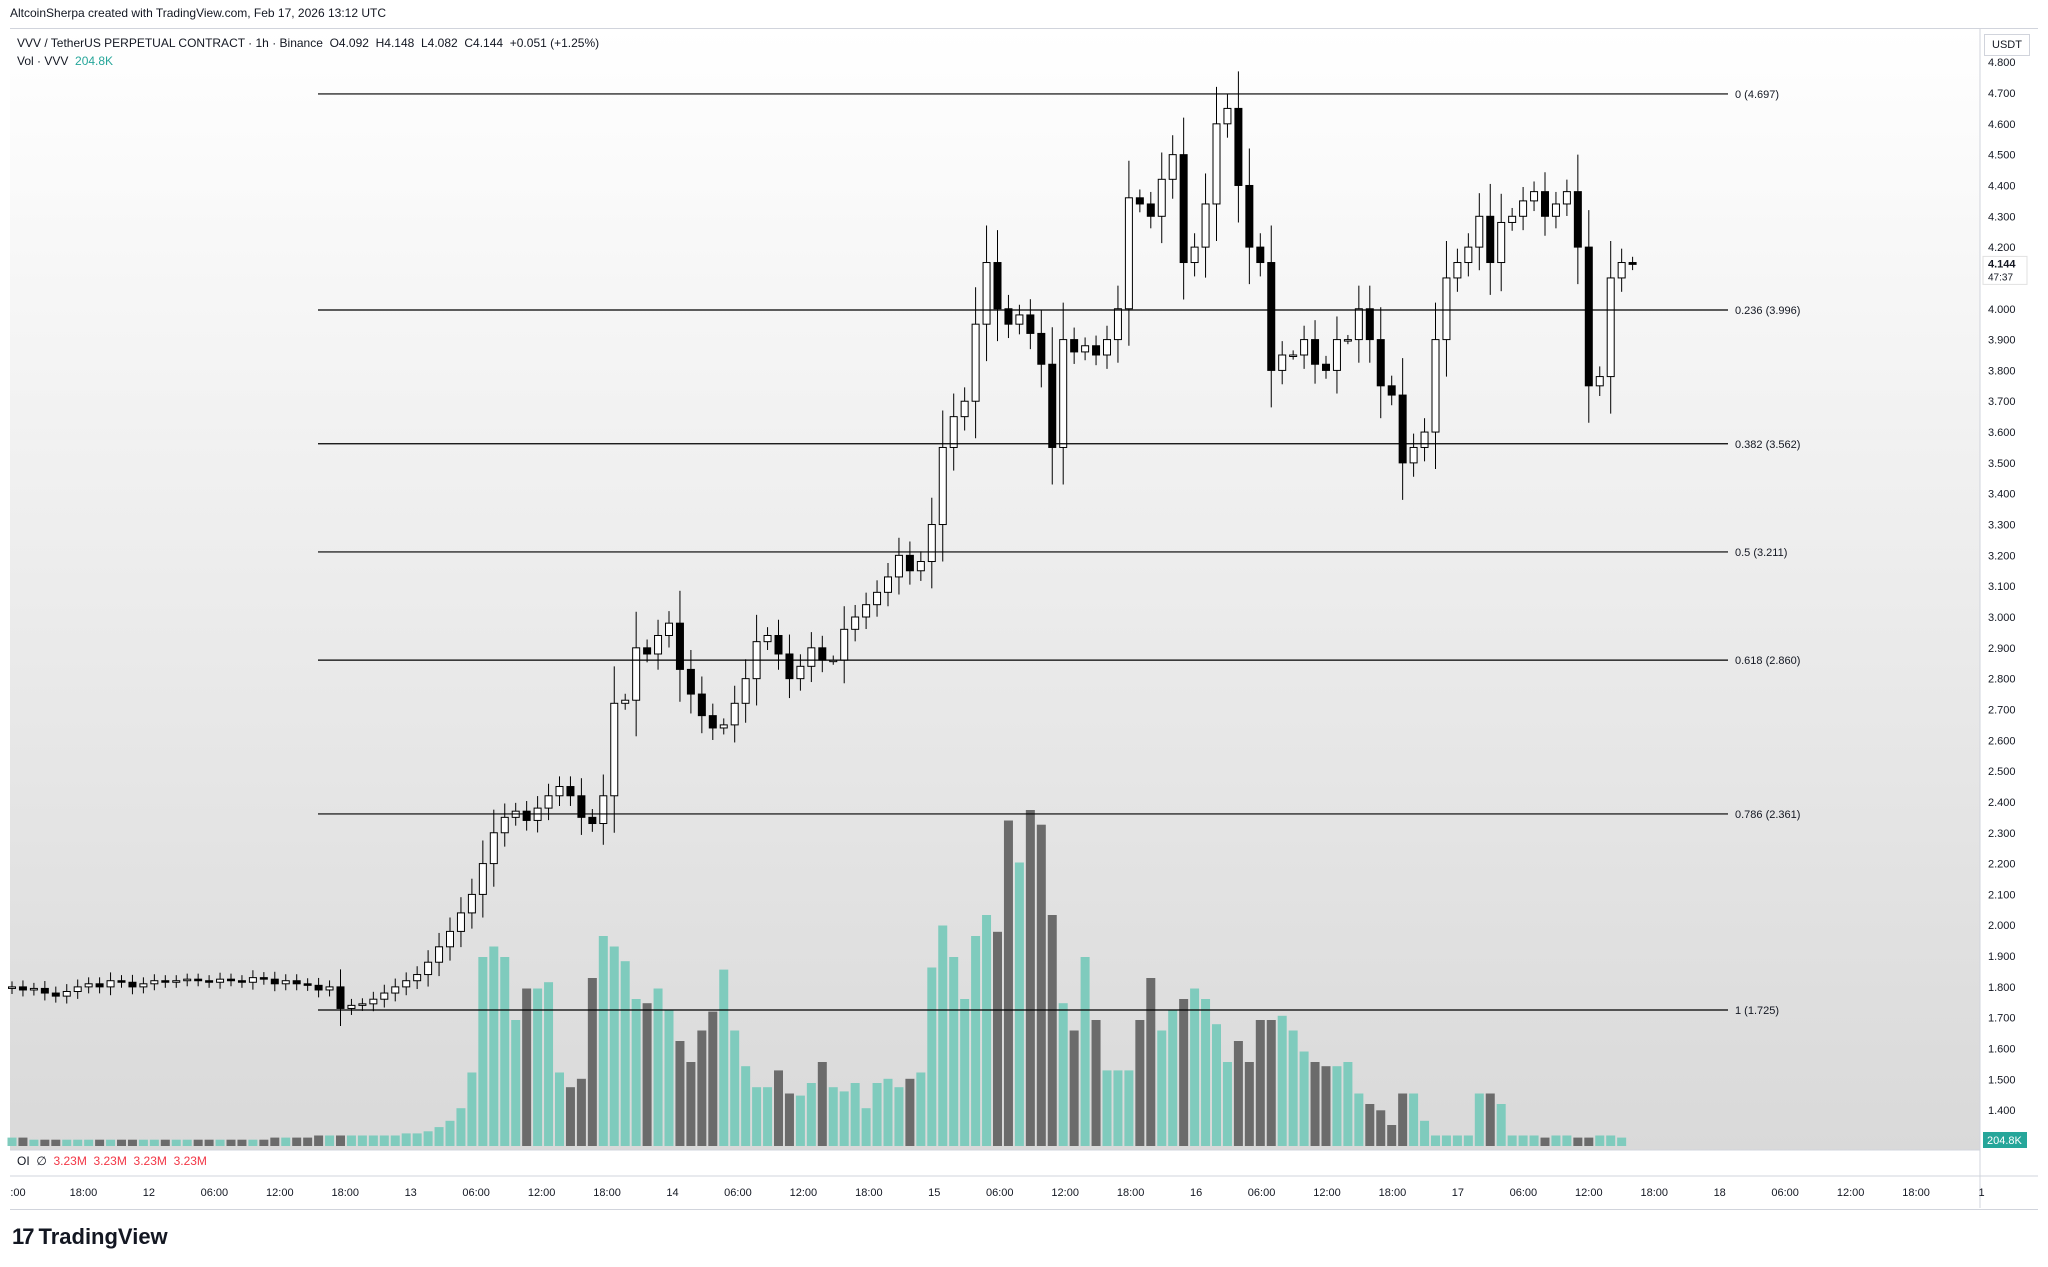 This screenshot has height=1267, width=2048. I want to click on y-tick-label: 2.200, so click(2002, 865).